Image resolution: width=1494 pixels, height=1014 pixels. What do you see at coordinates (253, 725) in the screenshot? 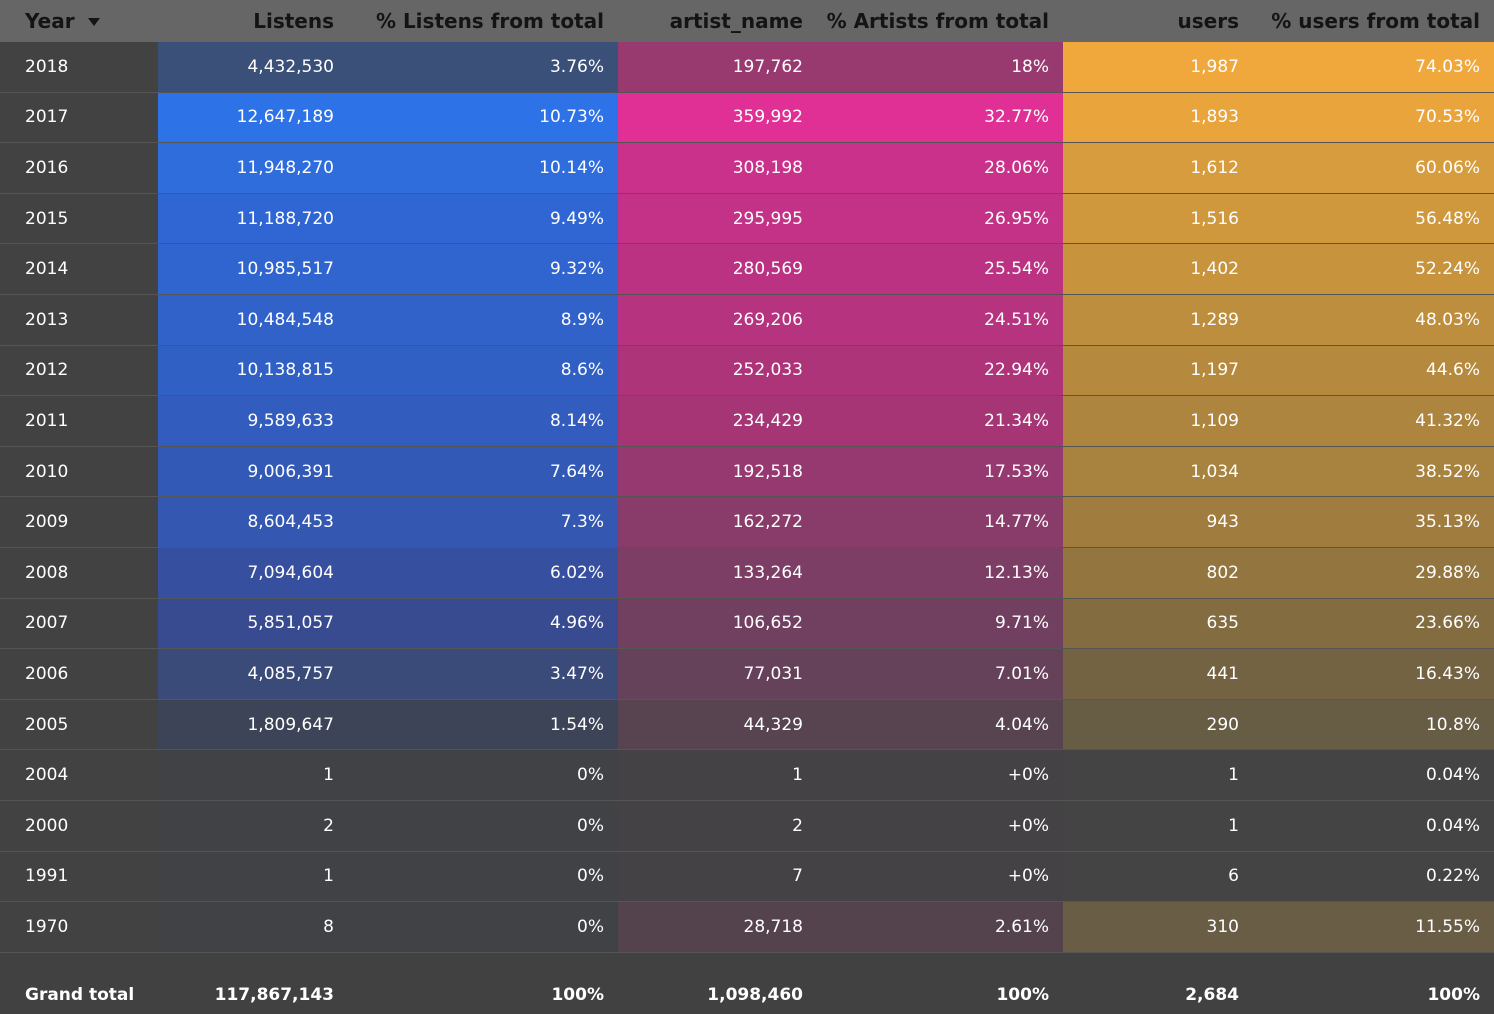
I see `cell-listens: 1,809,647` at bounding box center [253, 725].